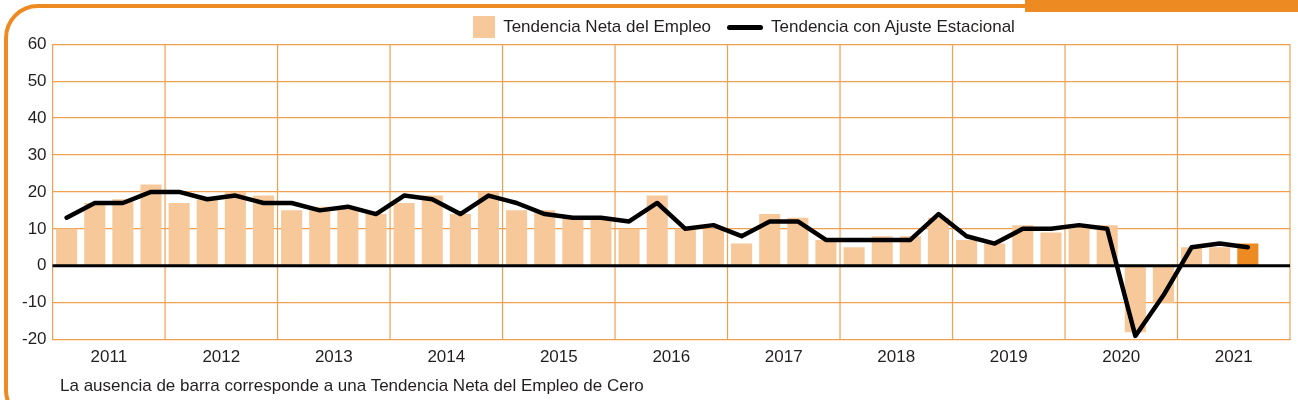 This screenshot has height=400, width=1298. What do you see at coordinates (37, 191) in the screenshot?
I see `y-tick-label: 20` at bounding box center [37, 191].